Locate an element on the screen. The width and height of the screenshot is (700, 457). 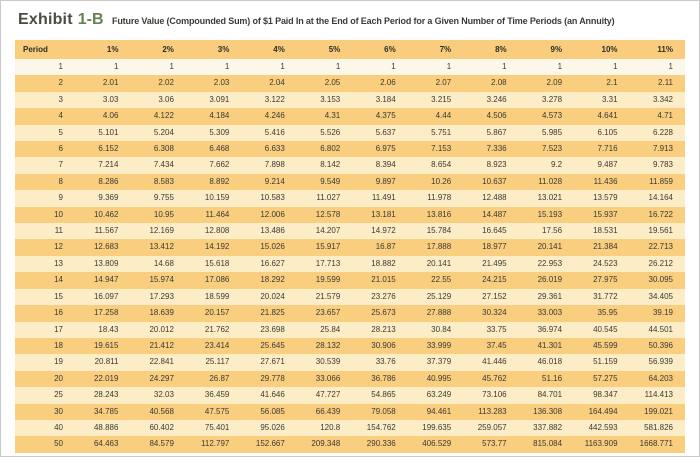
value-cell: 45.599 is located at coordinates (605, 345).